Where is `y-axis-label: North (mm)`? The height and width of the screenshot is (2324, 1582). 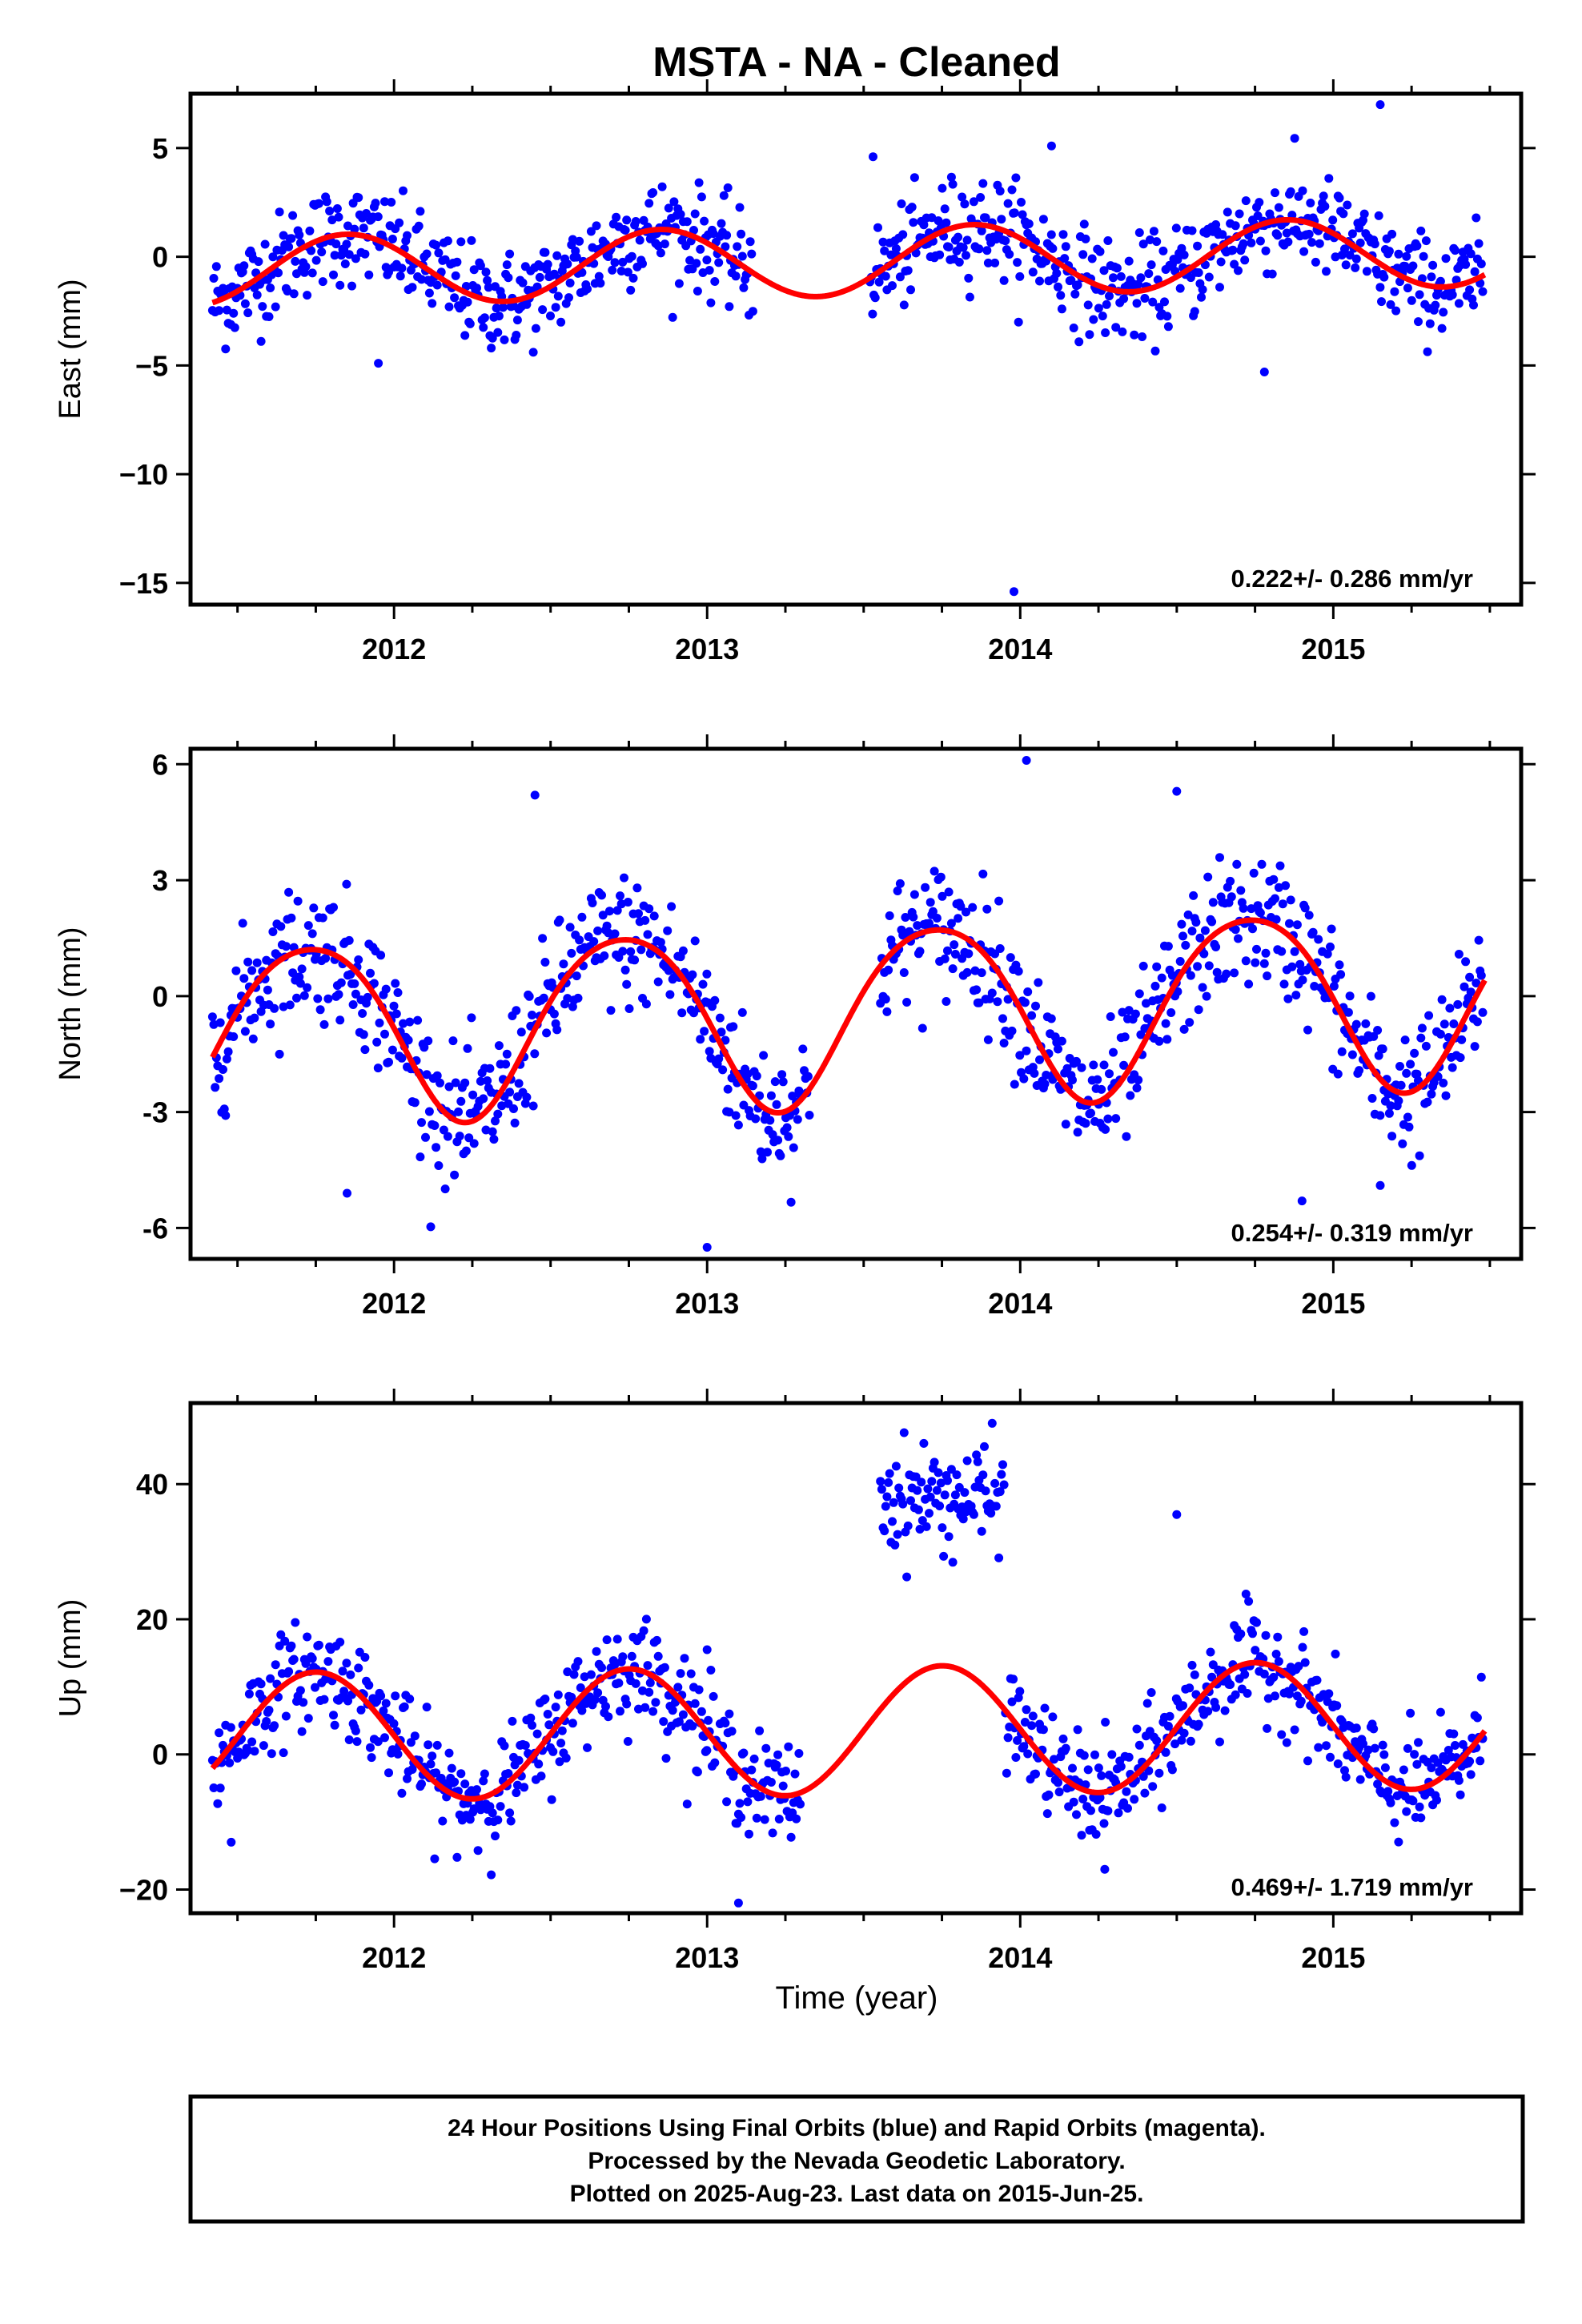
y-axis-label: North (mm) is located at coordinates (70, 1003).